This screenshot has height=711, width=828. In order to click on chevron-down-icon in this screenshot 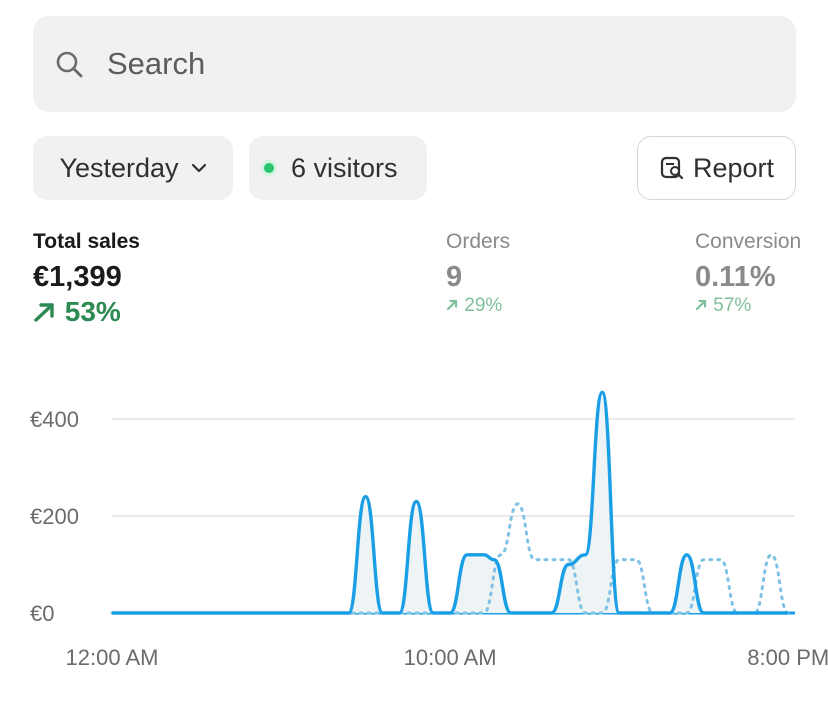, I will do `click(199, 168)`.